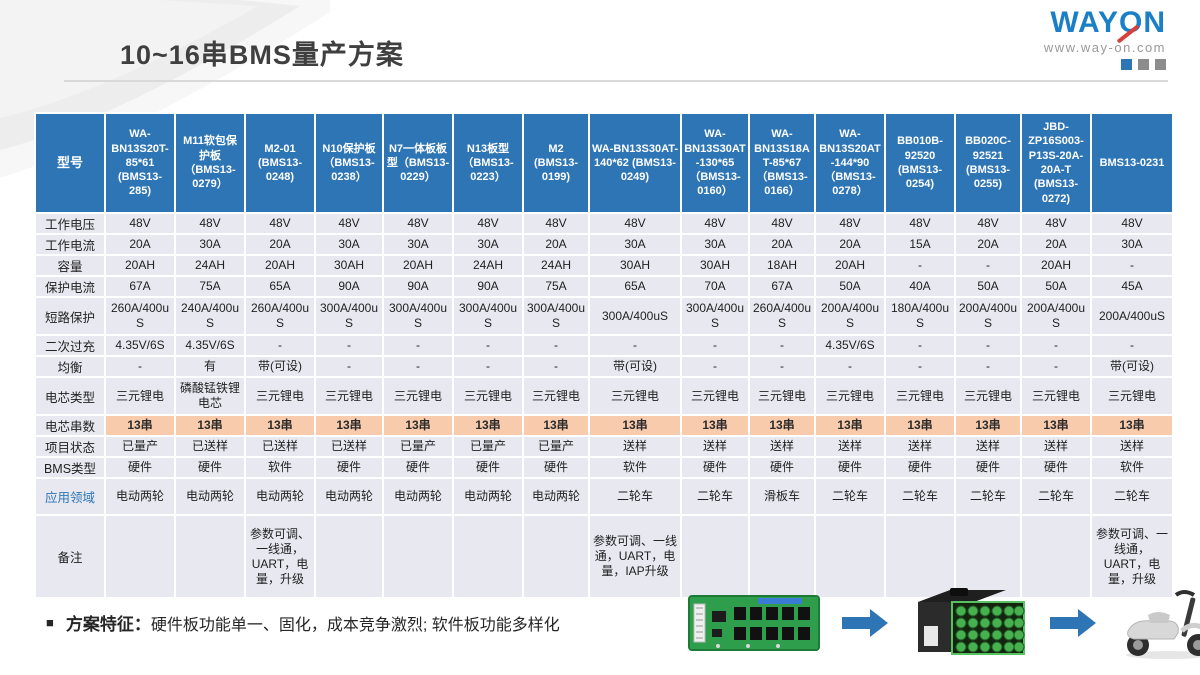 The width and height of the screenshot is (1200, 675). I want to click on table-cell: 30AH, so click(715, 265).